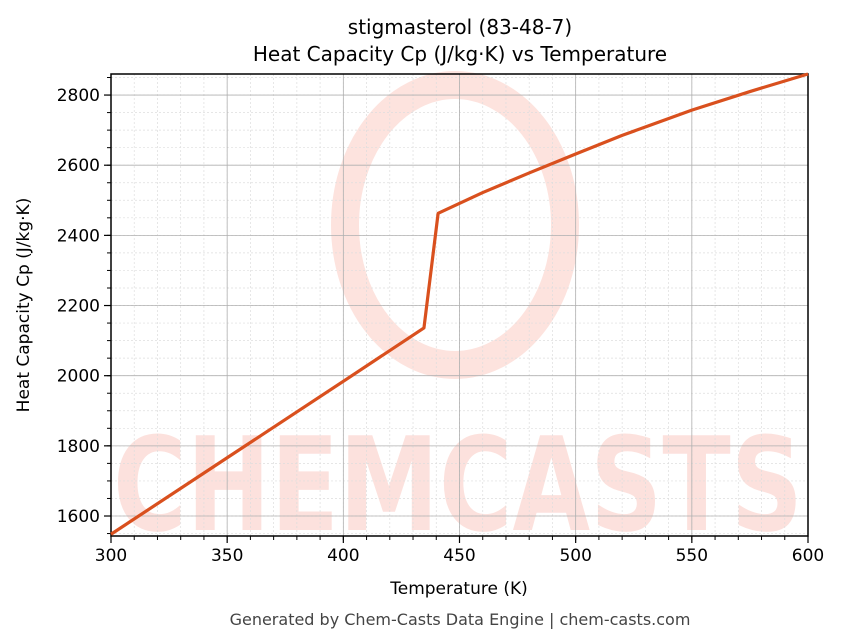 This screenshot has width=843, height=644. Describe the element at coordinates (24, 305) in the screenshot. I see `y-axis-label: Heat Capacity Cp (J/kg·K)` at that location.